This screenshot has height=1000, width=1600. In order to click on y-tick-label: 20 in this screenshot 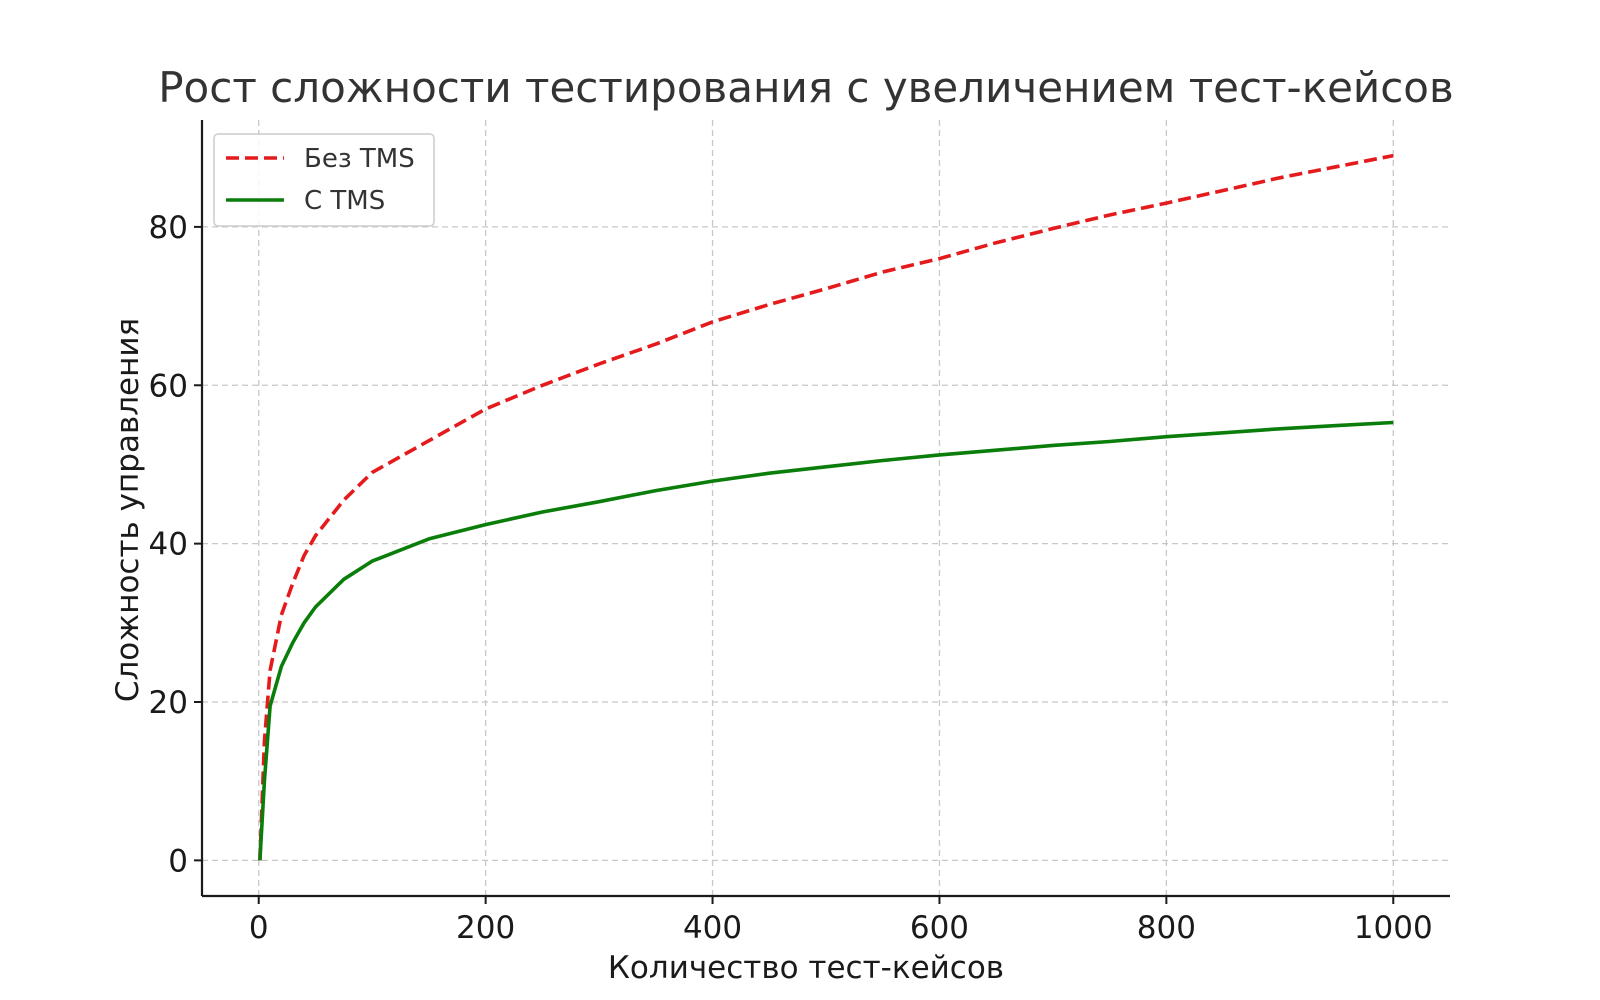, I will do `click(168, 703)`.